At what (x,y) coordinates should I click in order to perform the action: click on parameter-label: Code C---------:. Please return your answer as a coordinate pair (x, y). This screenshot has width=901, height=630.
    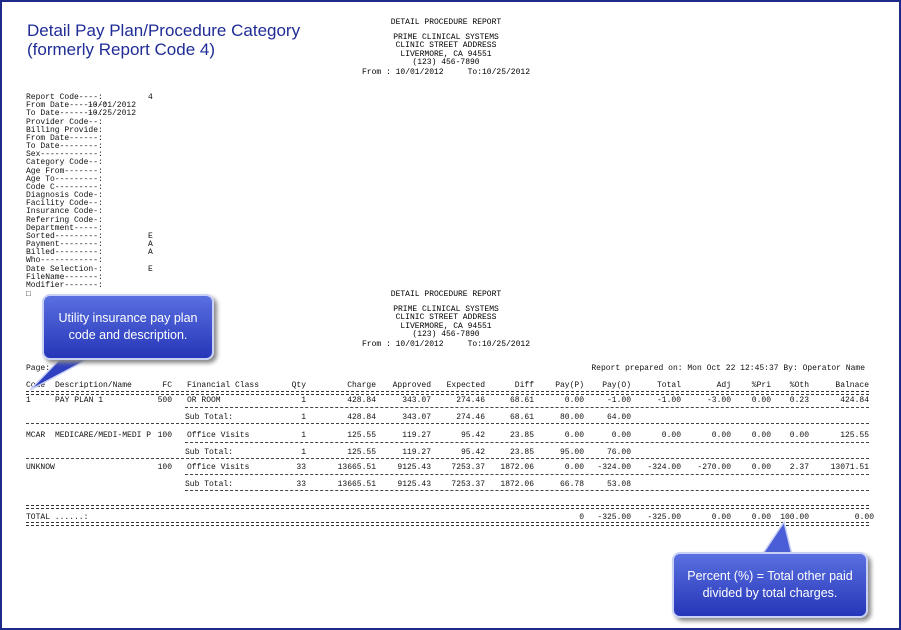
    Looking at the image, I should click on (64, 187).